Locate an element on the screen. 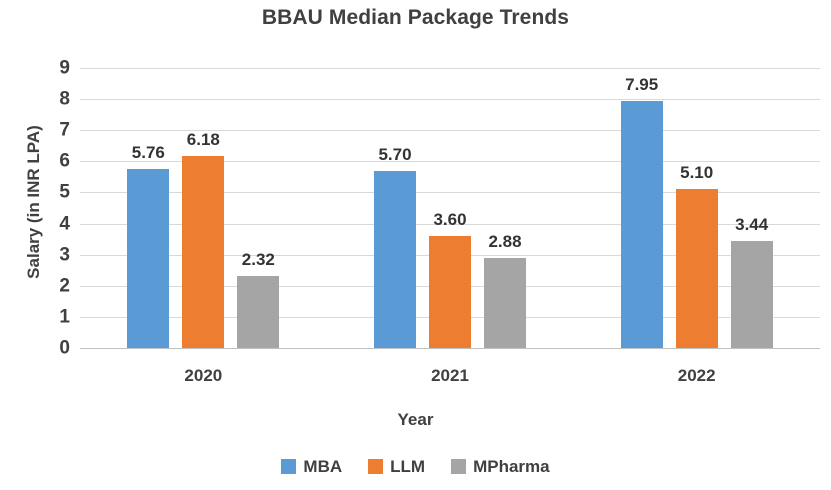 Image resolution: width=831 pixels, height=490 pixels. legend-item: LLM is located at coordinates (396, 466).